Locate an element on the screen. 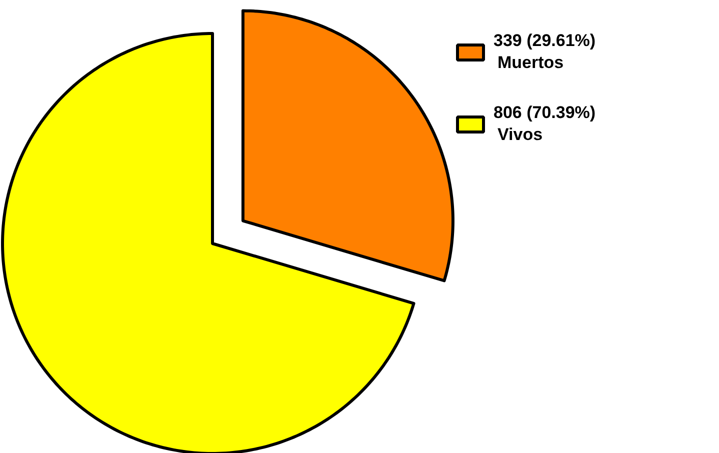  data-label: 339 (29.61%) is located at coordinates (545, 40).